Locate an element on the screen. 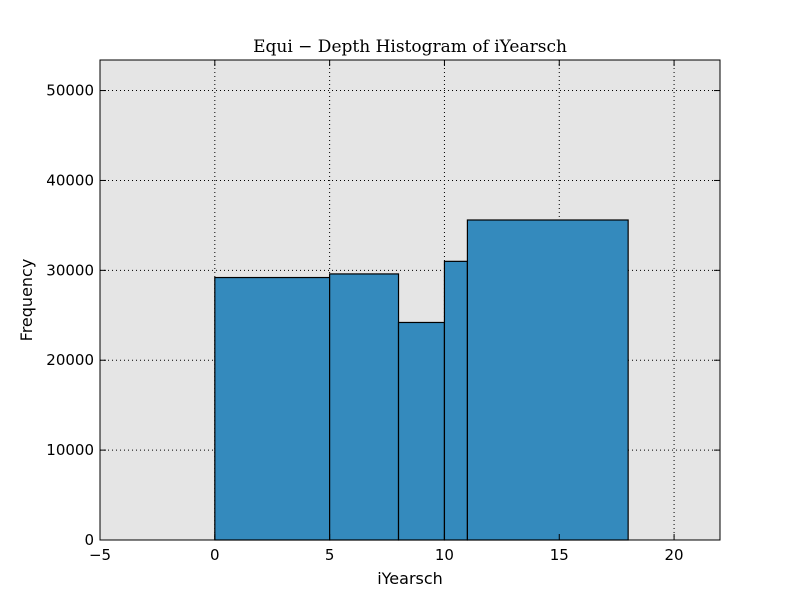 The width and height of the screenshot is (800, 605). x-tick-label: 20 is located at coordinates (674, 555).